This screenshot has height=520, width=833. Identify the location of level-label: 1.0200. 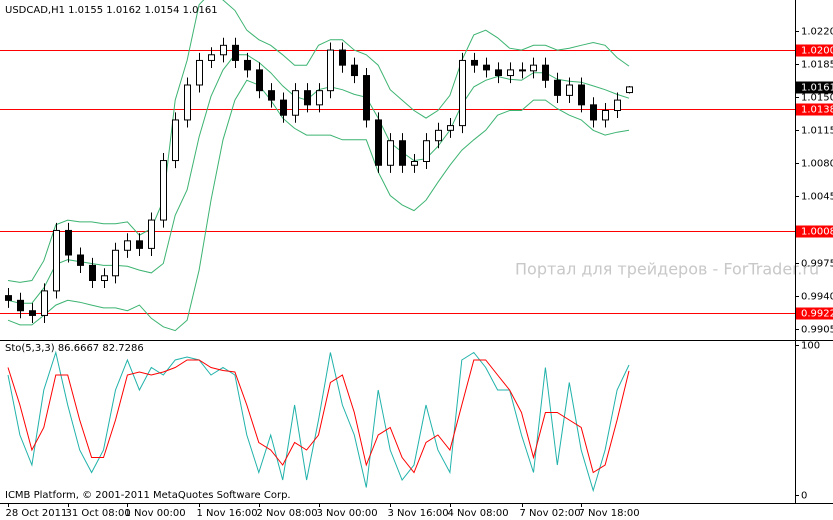
(817, 51).